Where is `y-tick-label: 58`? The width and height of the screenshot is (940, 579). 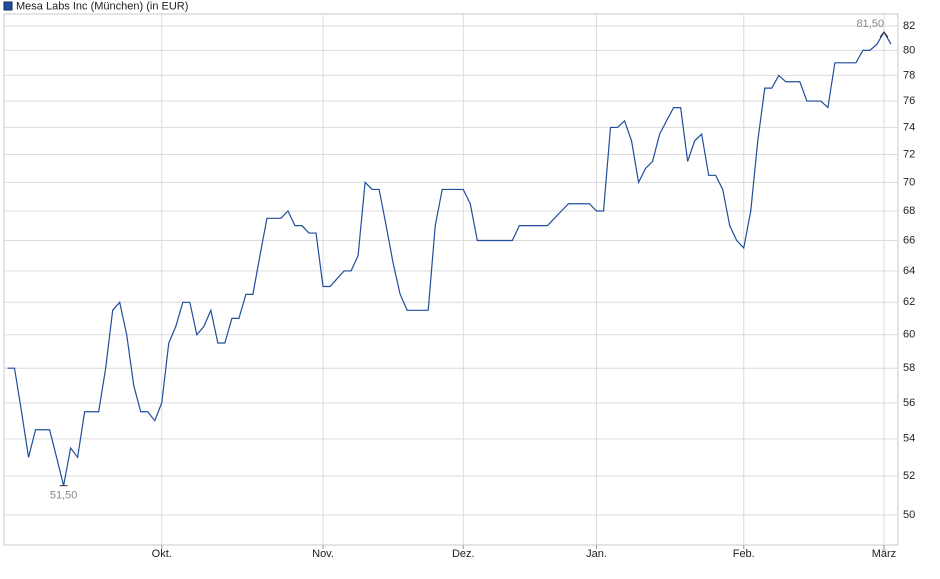 y-tick-label: 58 is located at coordinates (909, 368).